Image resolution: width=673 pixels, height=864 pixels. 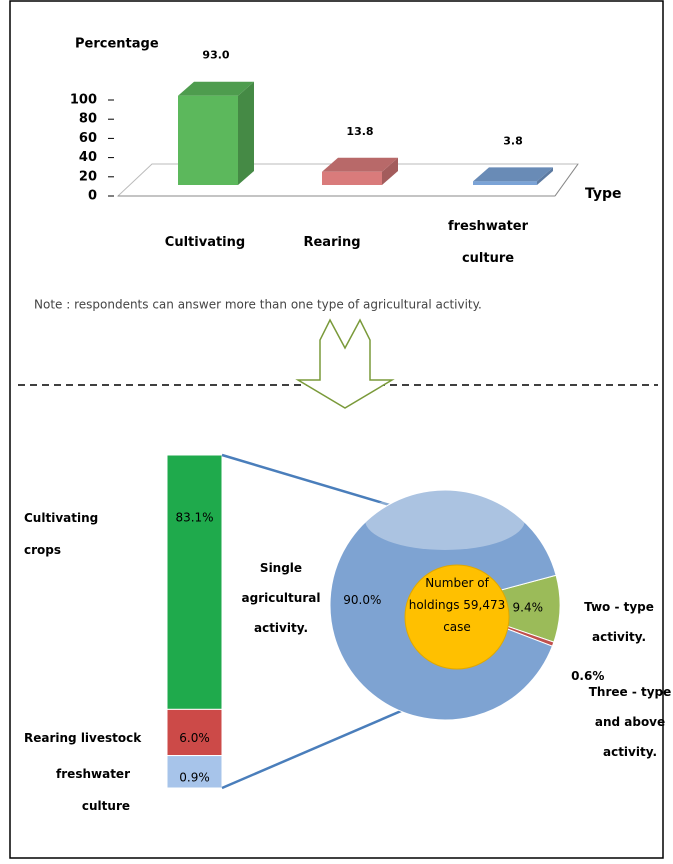 I want to click on bar-category-label-box: Rearing livestock, so click(x=83, y=738).